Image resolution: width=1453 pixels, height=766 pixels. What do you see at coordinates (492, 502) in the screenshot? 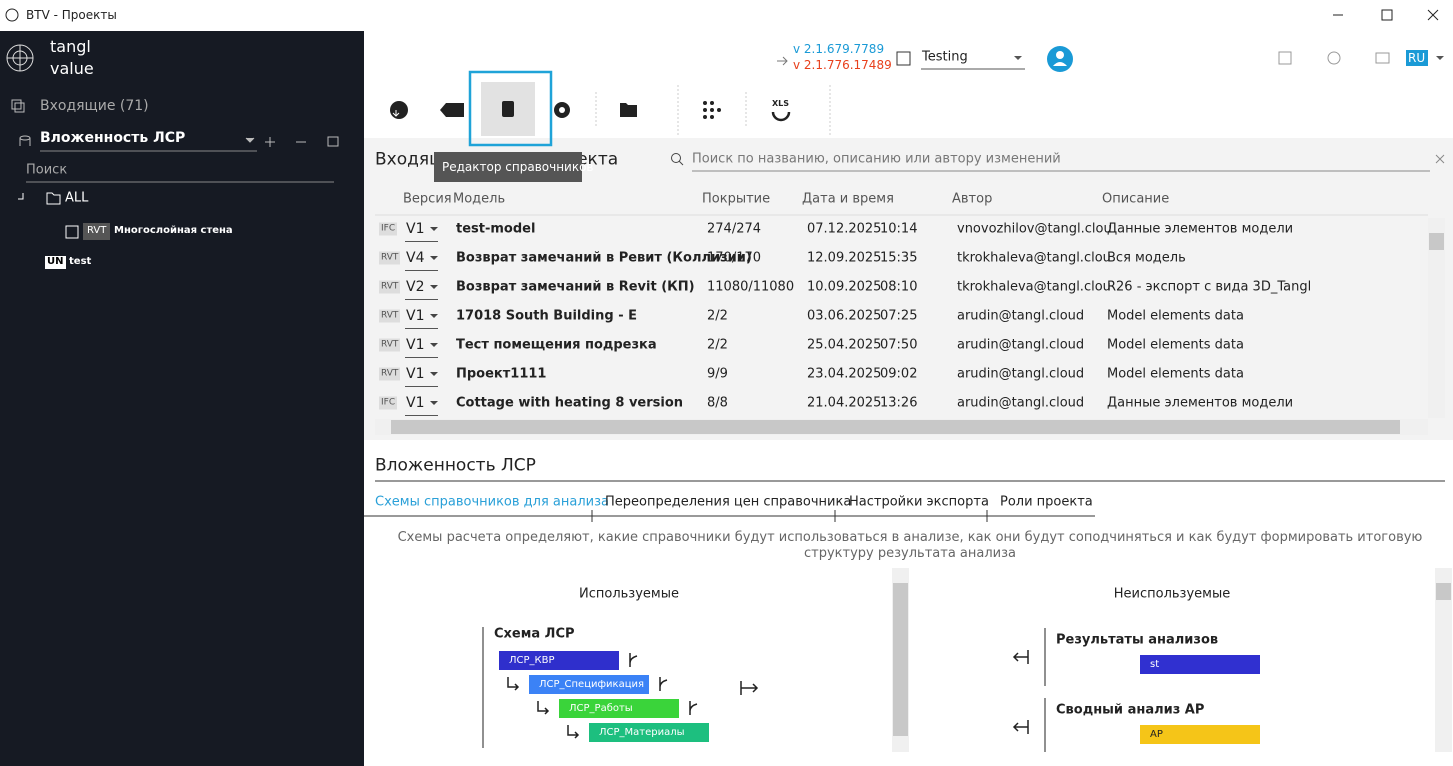
I see `tab: Схемы справочников для анализа` at bounding box center [492, 502].